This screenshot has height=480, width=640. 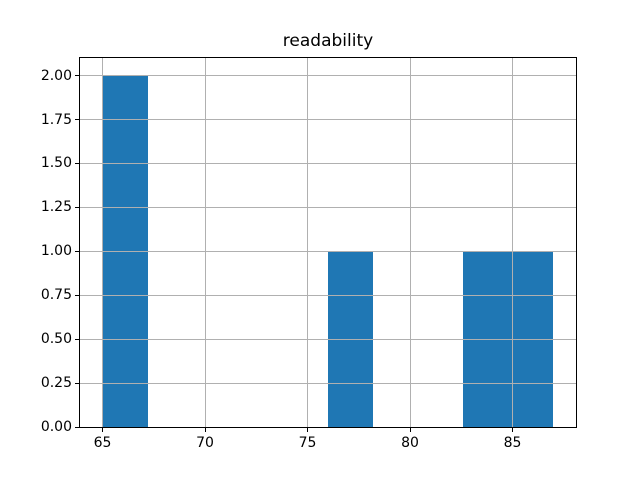 I want to click on y-tick-label: 0.75, so click(x=56, y=295).